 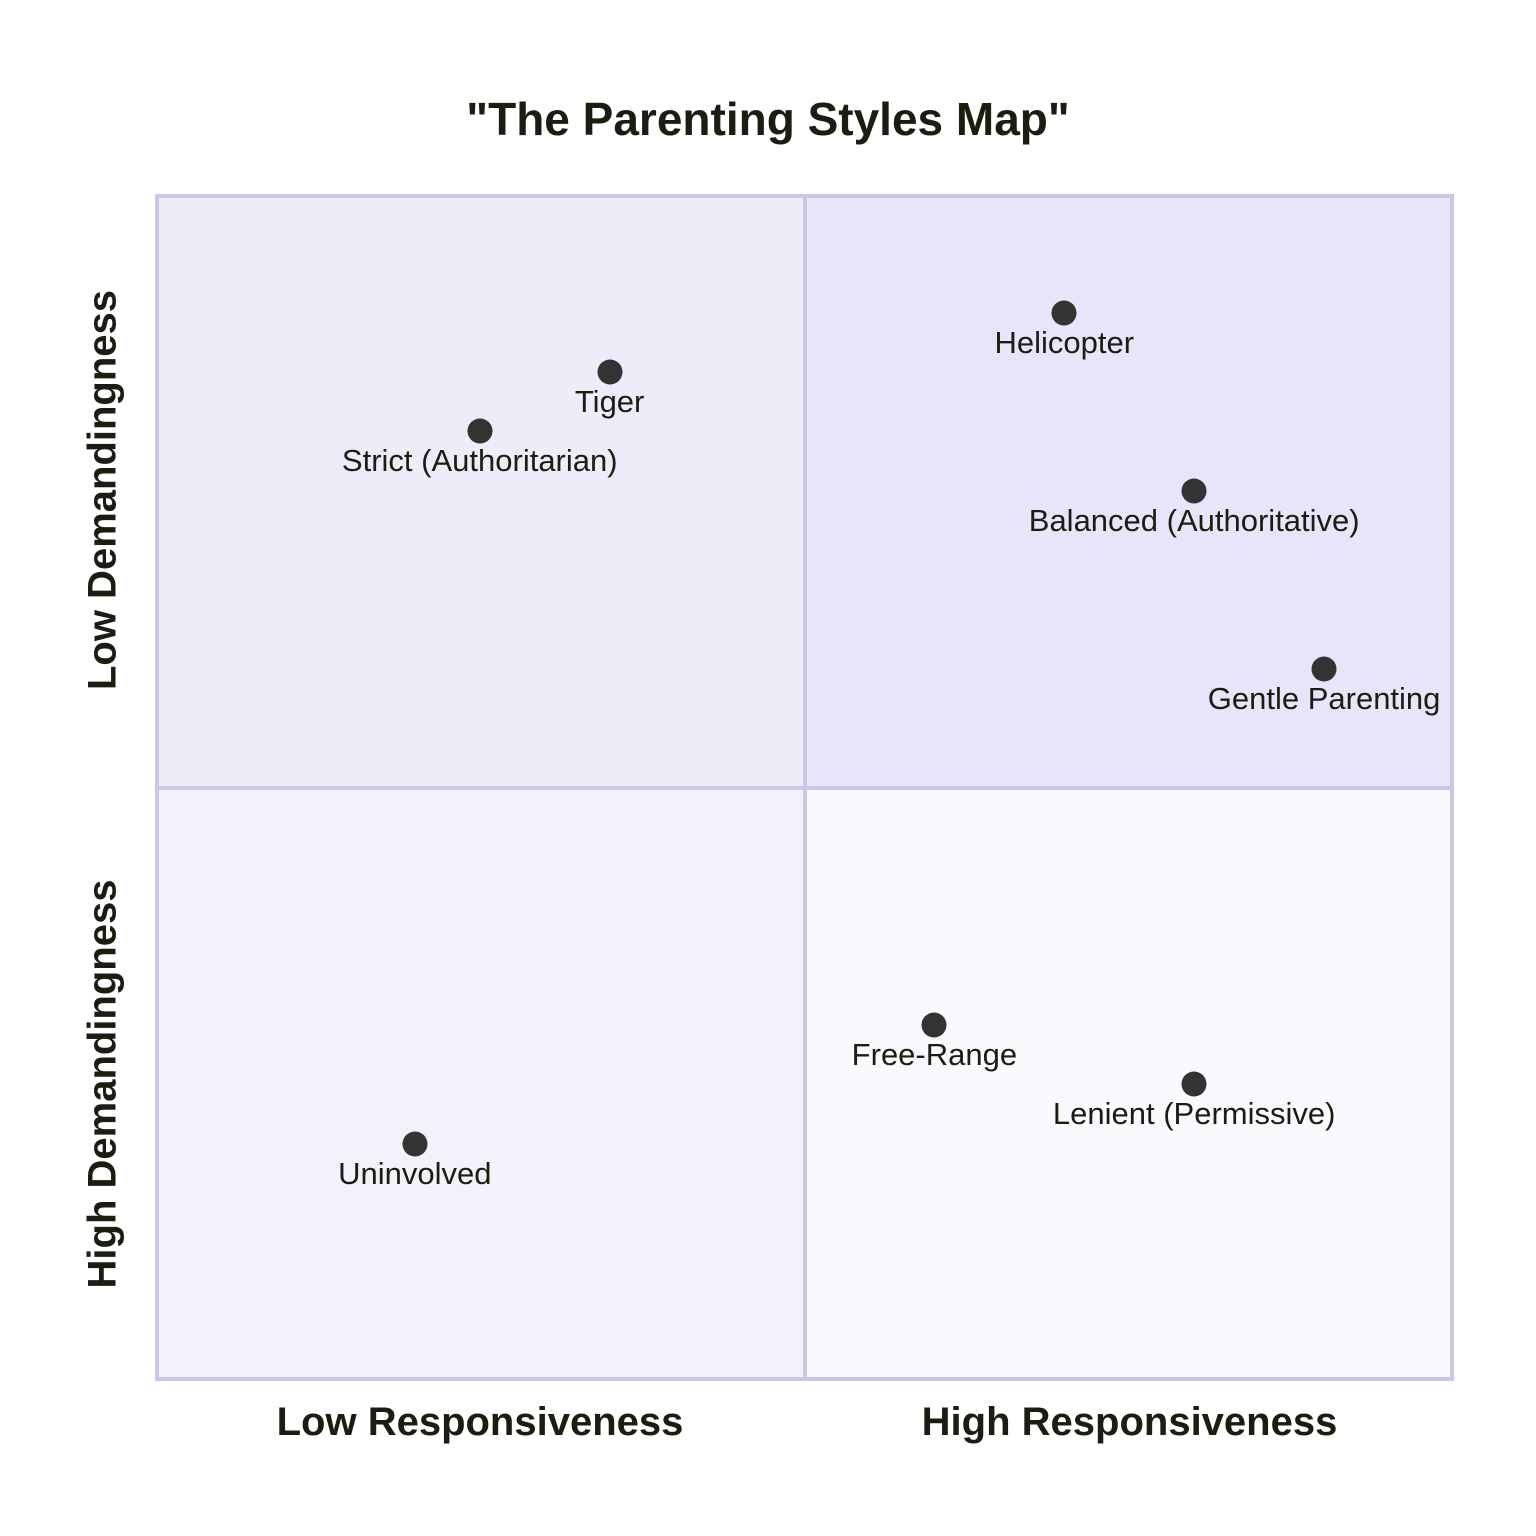 I want to click on x-axis-label-high: High Responsiveness, so click(x=1129, y=1422).